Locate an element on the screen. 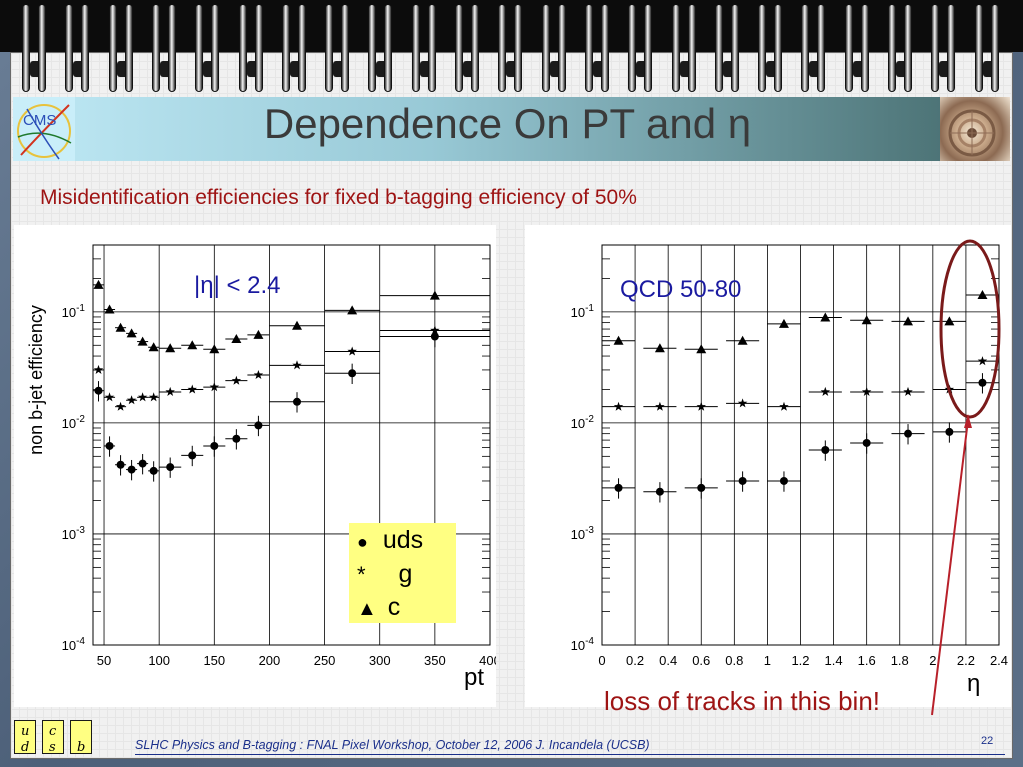  legend-label-g: g is located at coordinates (405, 574).